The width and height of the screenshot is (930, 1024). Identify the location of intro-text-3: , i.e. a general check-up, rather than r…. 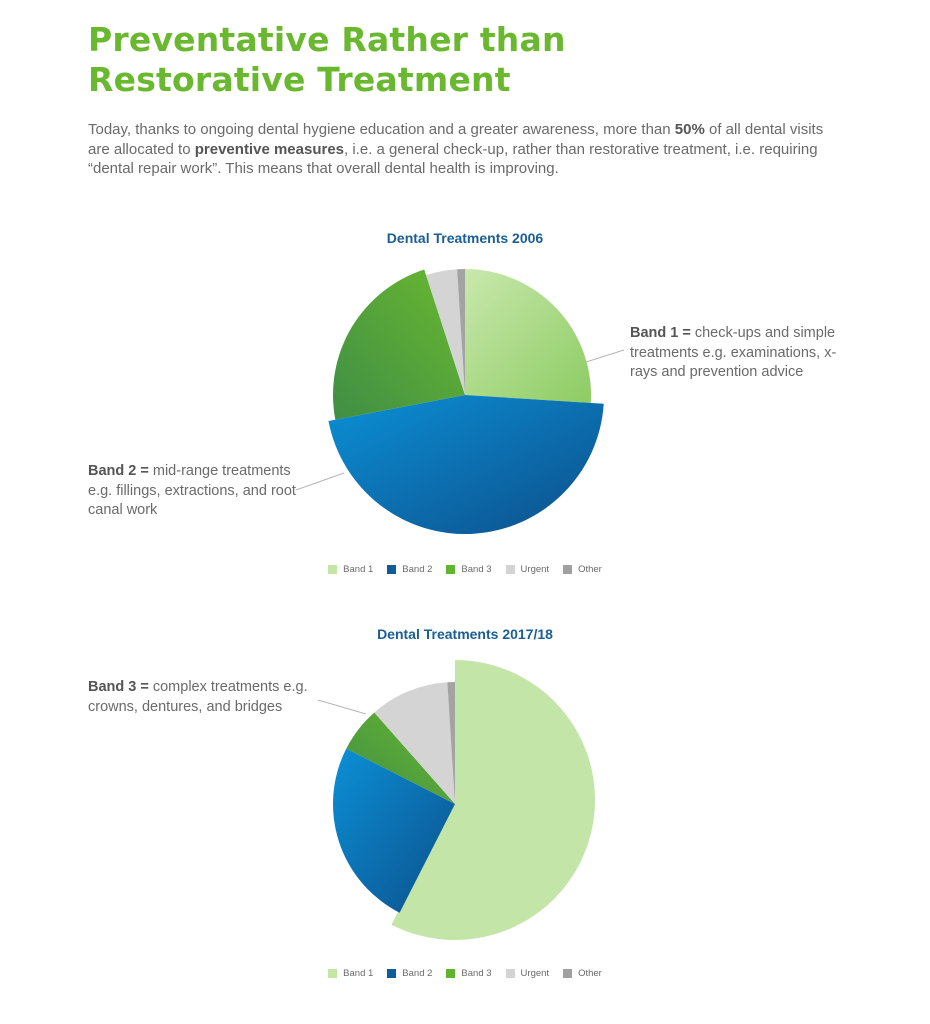
(453, 159).